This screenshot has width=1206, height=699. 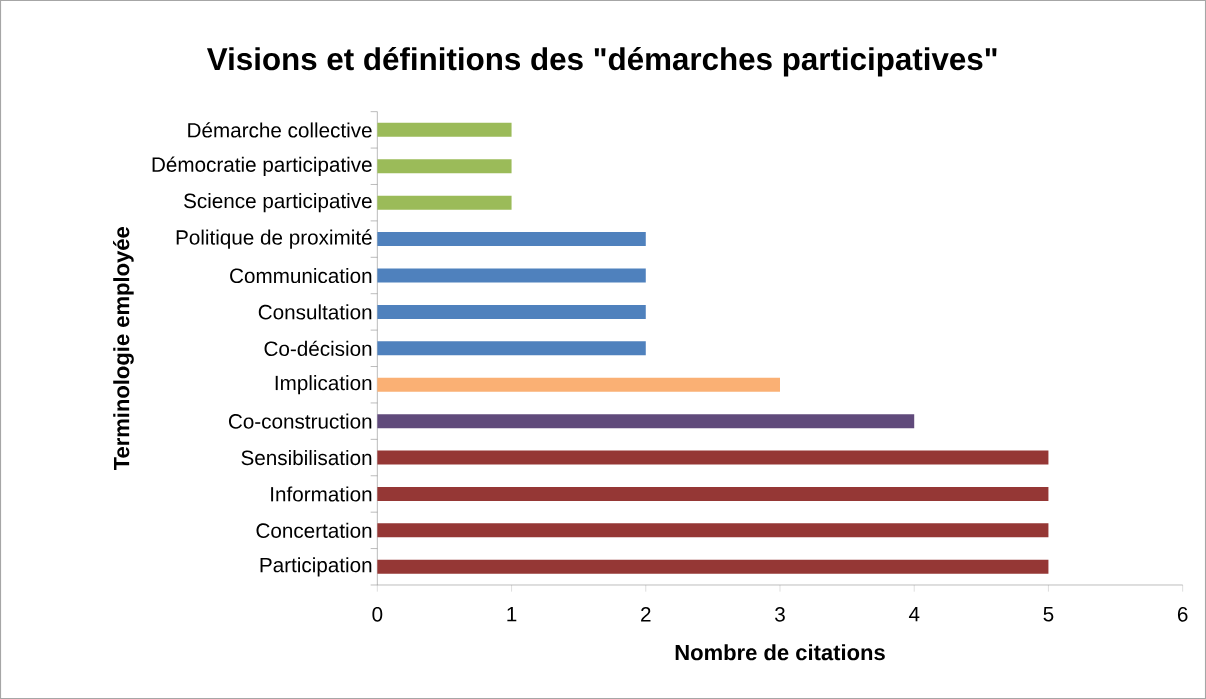 What do you see at coordinates (914, 614) in the screenshot?
I see `x-tick-label: 4` at bounding box center [914, 614].